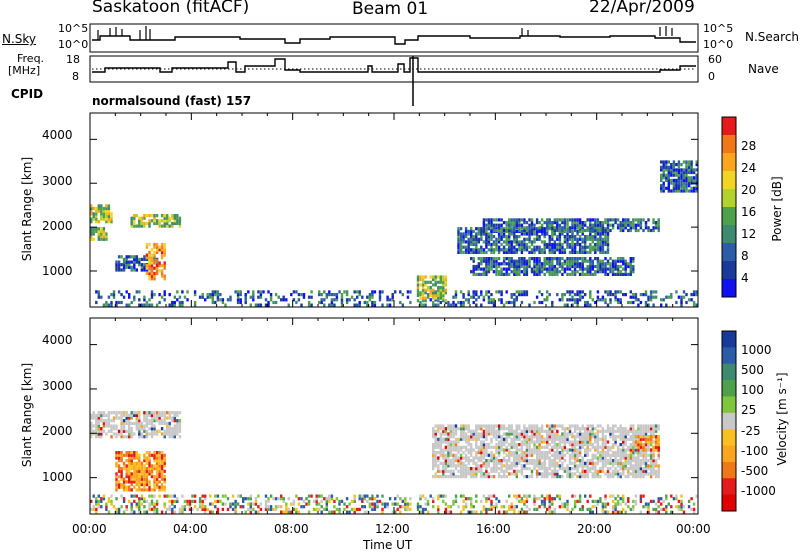 Image resolution: width=800 pixels, height=554 pixels. What do you see at coordinates (729, 421) in the screenshot?
I see `velocity-colorbar-frame` at bounding box center [729, 421].